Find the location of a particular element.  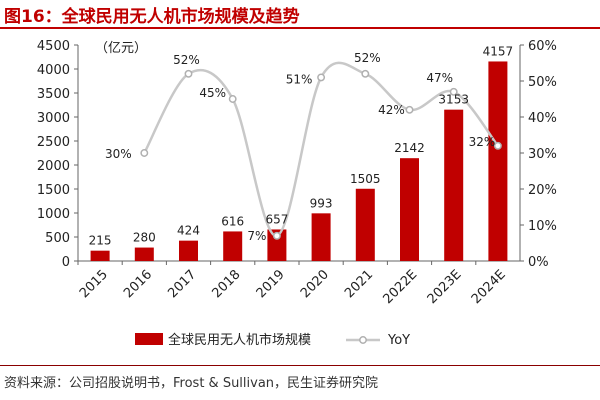

x-tick-label: 2017 is located at coordinates (182, 284).